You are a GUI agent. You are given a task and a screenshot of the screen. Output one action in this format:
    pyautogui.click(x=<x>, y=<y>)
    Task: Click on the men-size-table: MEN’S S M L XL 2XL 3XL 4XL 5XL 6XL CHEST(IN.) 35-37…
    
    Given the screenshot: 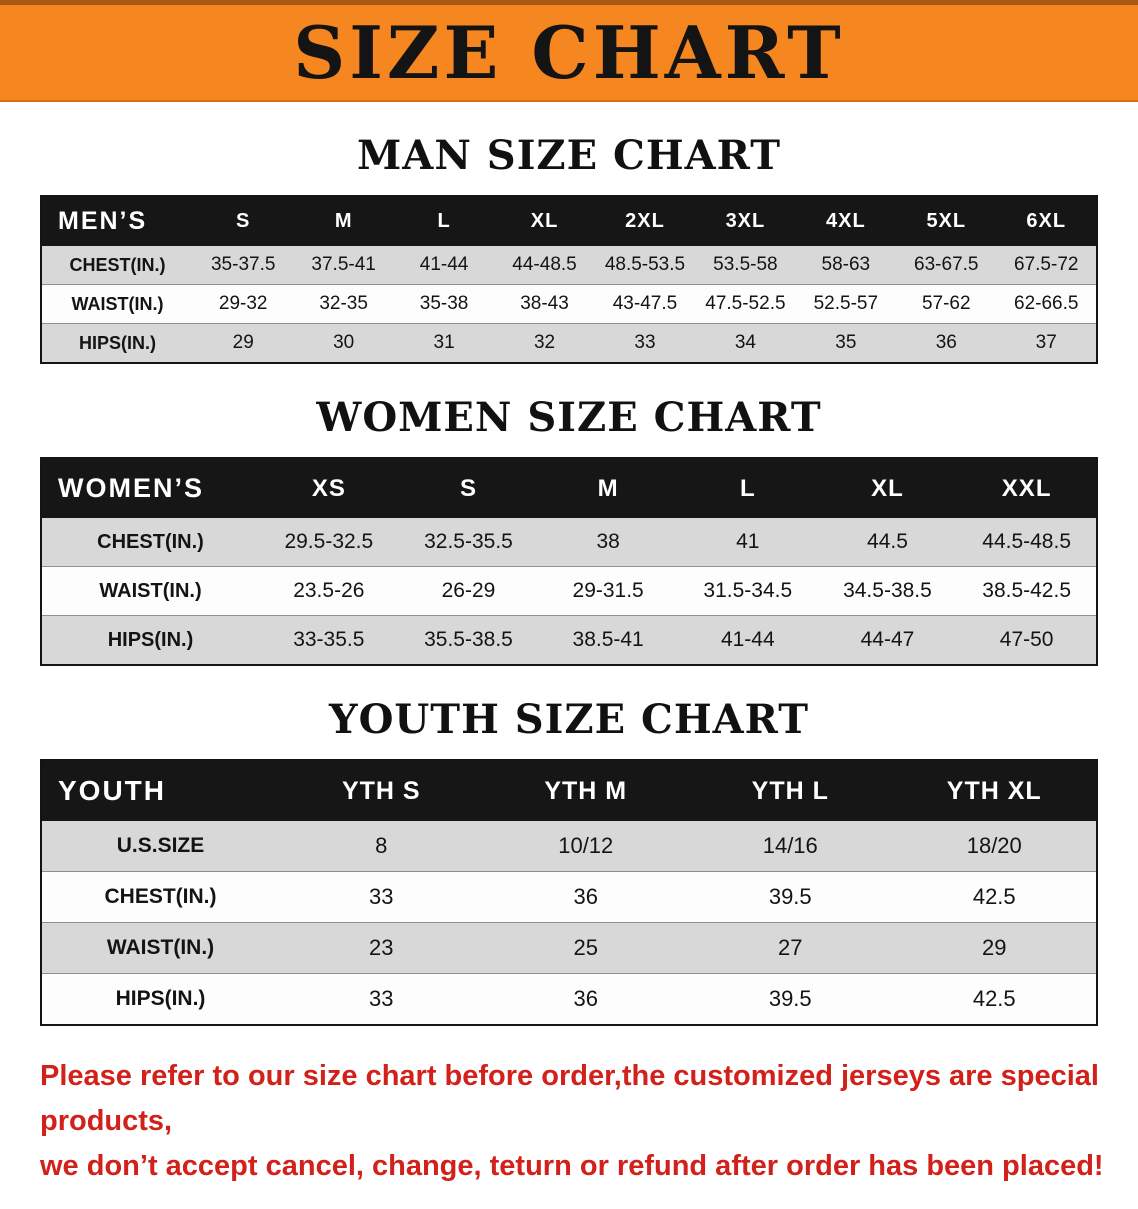 What is the action you would take?
    pyautogui.click(x=569, y=279)
    